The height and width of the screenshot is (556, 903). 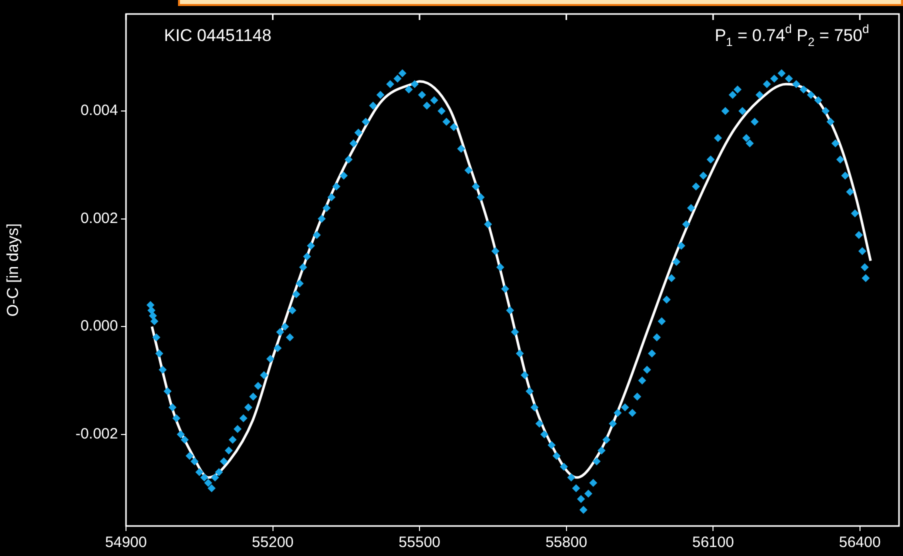 What do you see at coordinates (126, 543) in the screenshot?
I see `x-tick-label: 54900` at bounding box center [126, 543].